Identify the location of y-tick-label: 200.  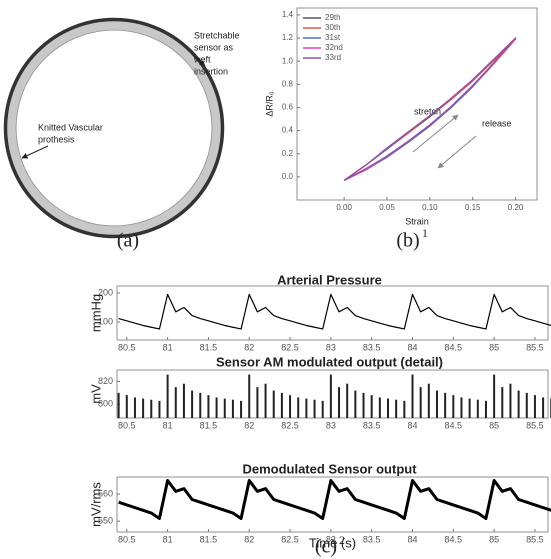
(105, 292).